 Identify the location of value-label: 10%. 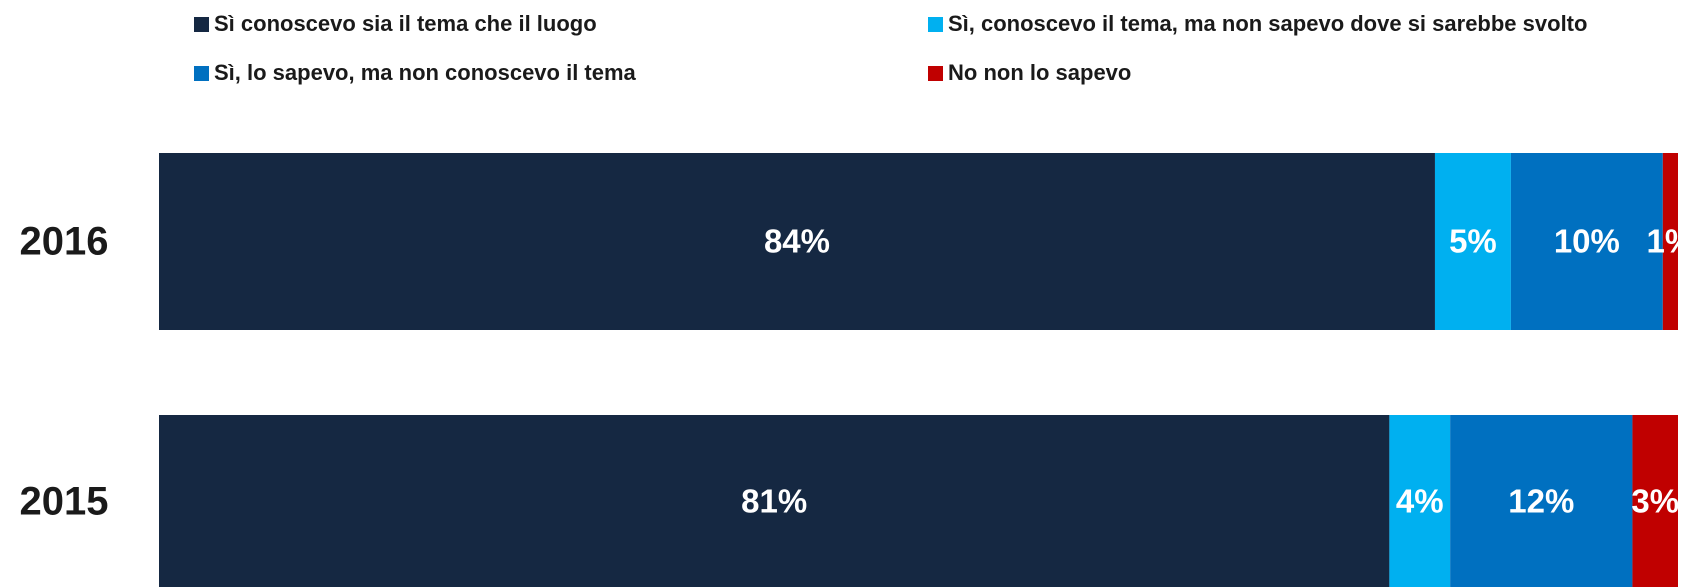
(1587, 241).